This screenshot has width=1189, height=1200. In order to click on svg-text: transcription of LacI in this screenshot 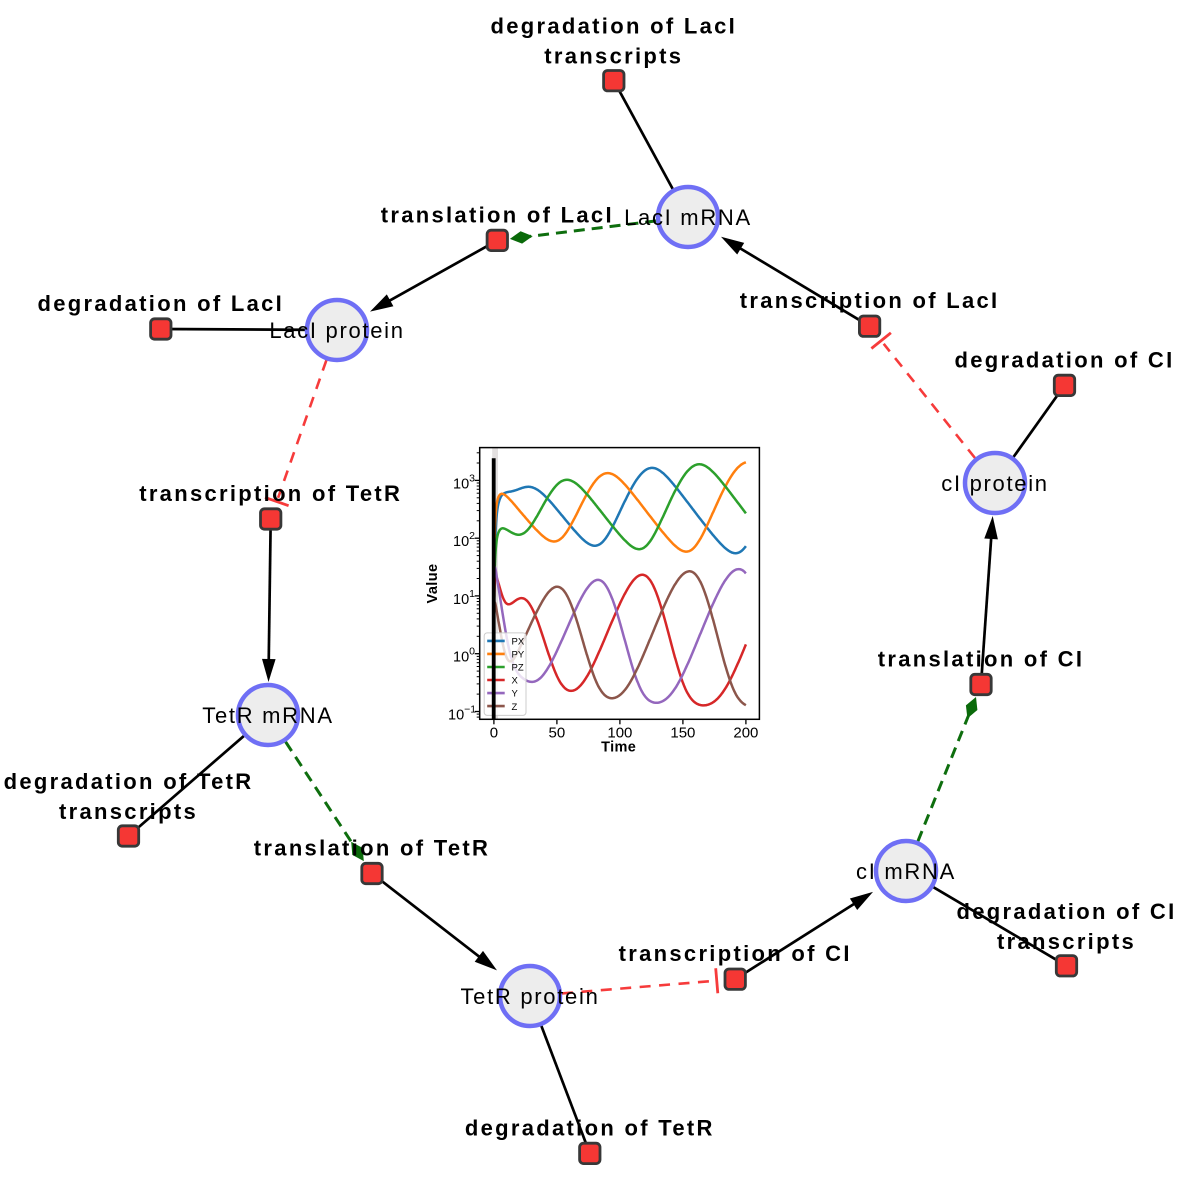, I will do `click(870, 300)`.